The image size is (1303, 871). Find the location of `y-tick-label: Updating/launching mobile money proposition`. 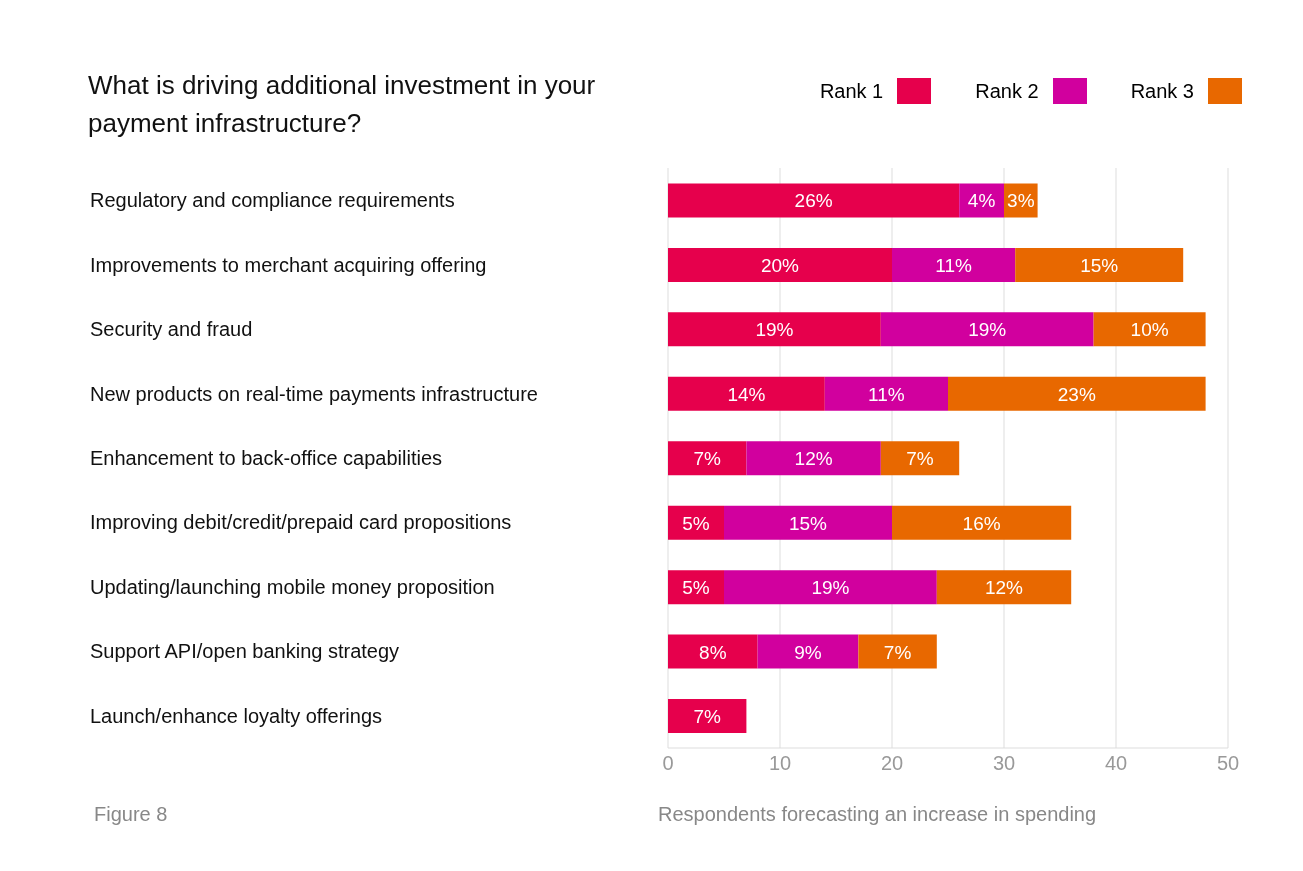

y-tick-label: Updating/launching mobile money proposition is located at coordinates (292, 586).